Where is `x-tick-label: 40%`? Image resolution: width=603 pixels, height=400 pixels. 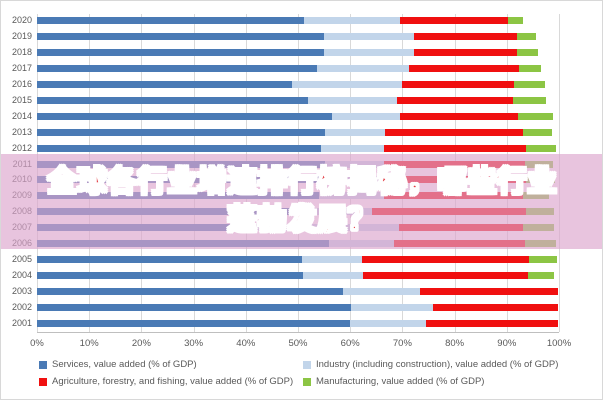
x-tick-label: 40% is located at coordinates (246, 343).